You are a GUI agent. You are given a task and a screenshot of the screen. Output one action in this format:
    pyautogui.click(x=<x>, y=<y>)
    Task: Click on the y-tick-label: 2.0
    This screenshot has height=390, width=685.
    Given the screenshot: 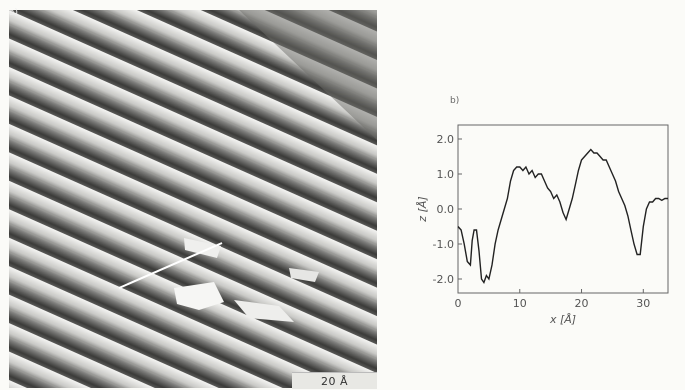 What is the action you would take?
    pyautogui.click(x=446, y=139)
    